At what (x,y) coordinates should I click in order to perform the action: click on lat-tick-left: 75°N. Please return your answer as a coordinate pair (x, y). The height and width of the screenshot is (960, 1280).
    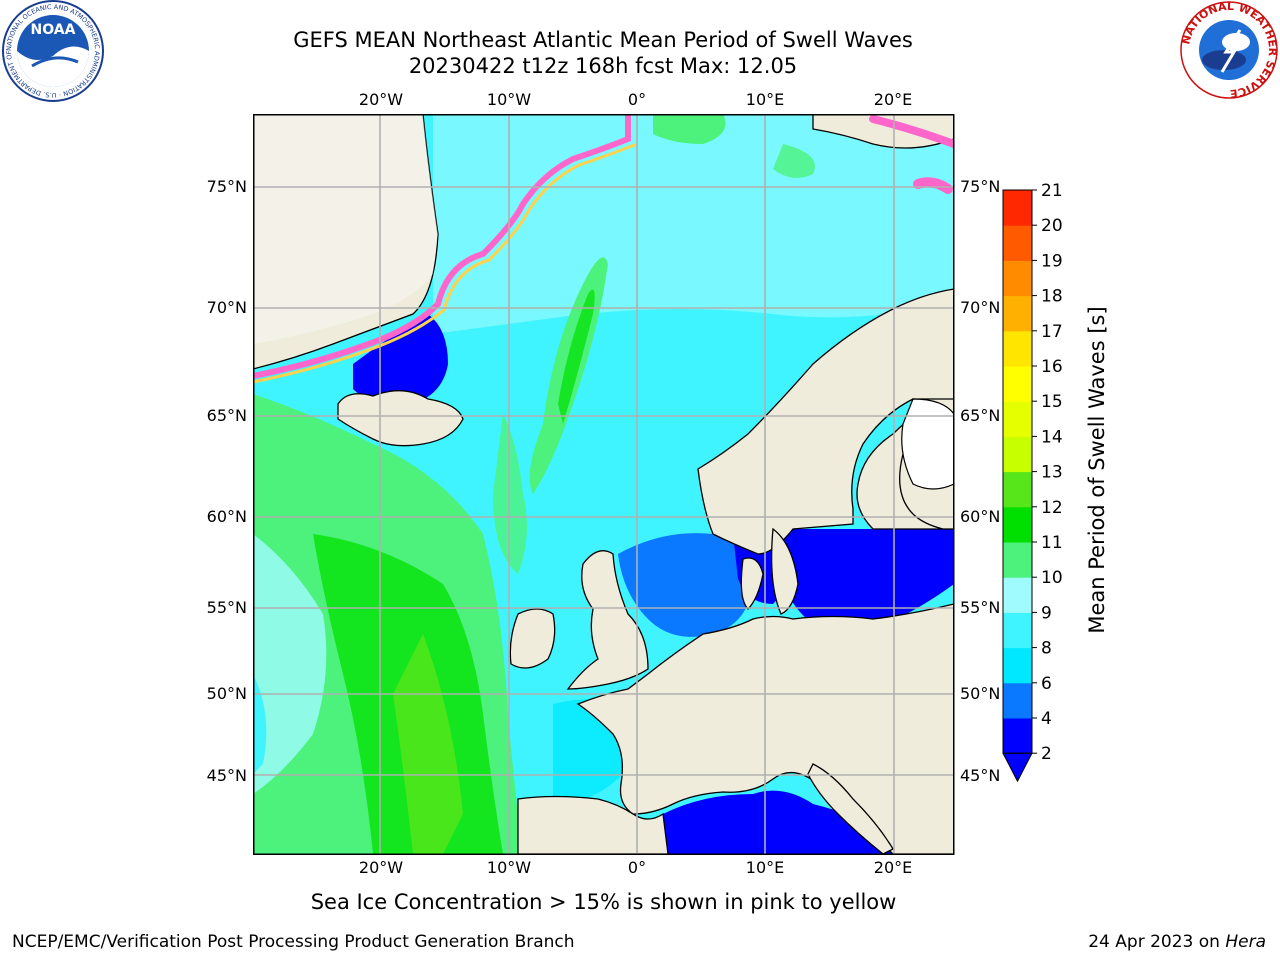
    Looking at the image, I should click on (226, 186).